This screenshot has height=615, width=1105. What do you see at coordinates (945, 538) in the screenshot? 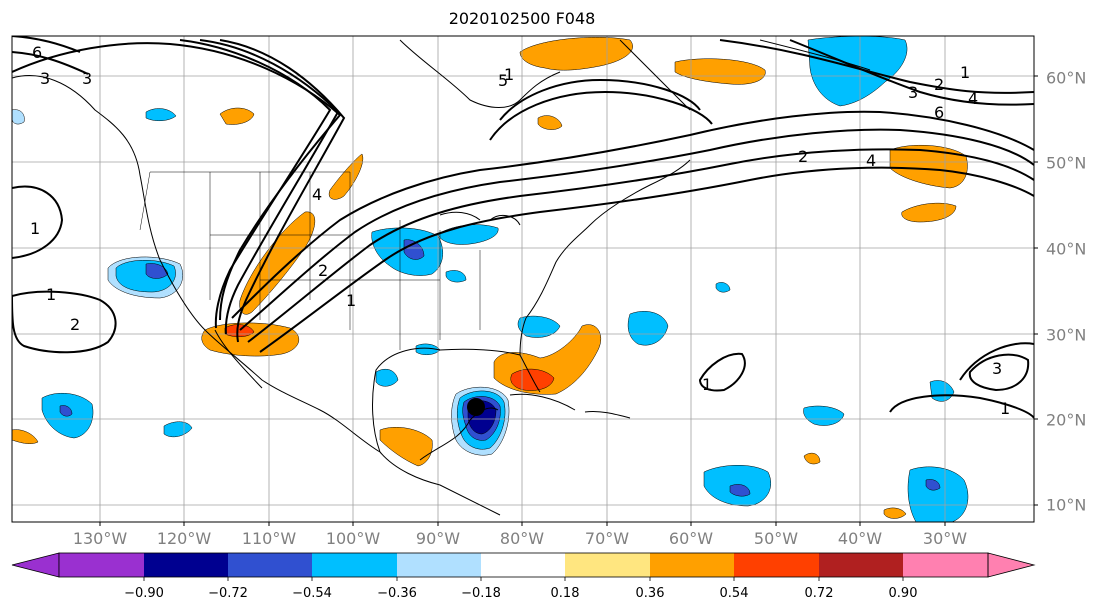
I see `longitude-label: 30°W` at bounding box center [945, 538].